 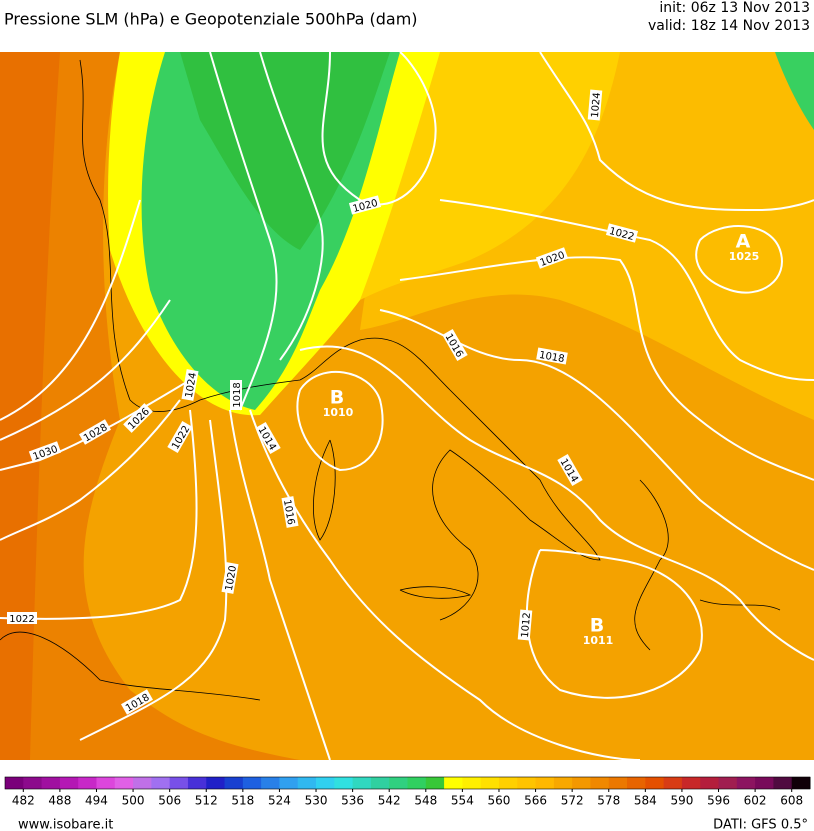 I want to click on valid-time: valid: 18z 14 Nov 2013, so click(x=729, y=26).